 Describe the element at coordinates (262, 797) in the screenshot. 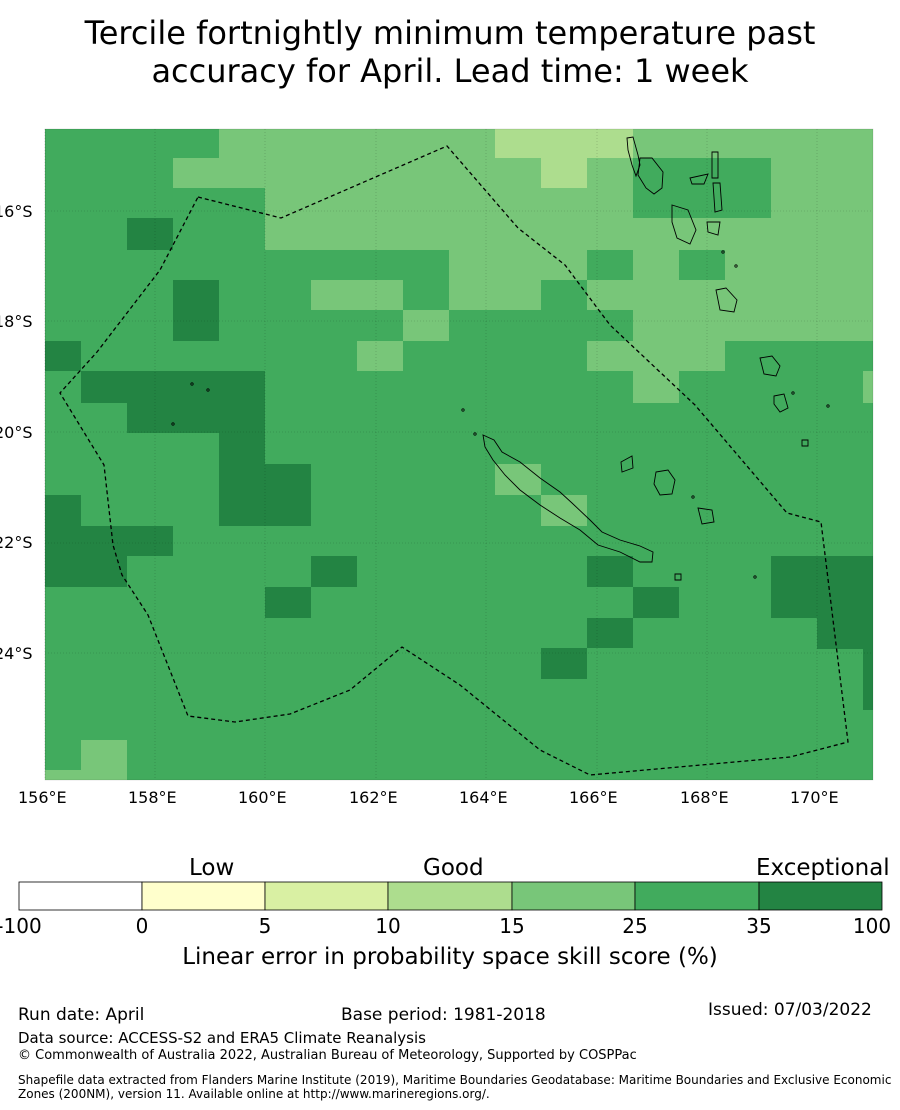

I see `lon-tick-160: 160°E` at that location.